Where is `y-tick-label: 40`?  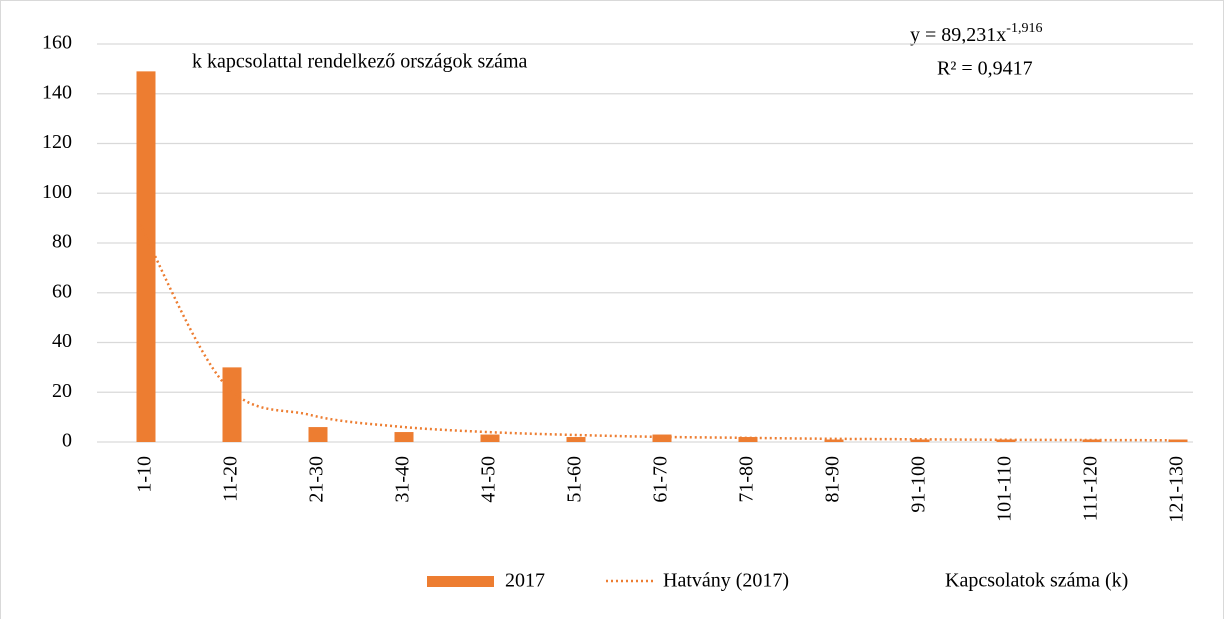 y-tick-label: 40 is located at coordinates (62, 341).